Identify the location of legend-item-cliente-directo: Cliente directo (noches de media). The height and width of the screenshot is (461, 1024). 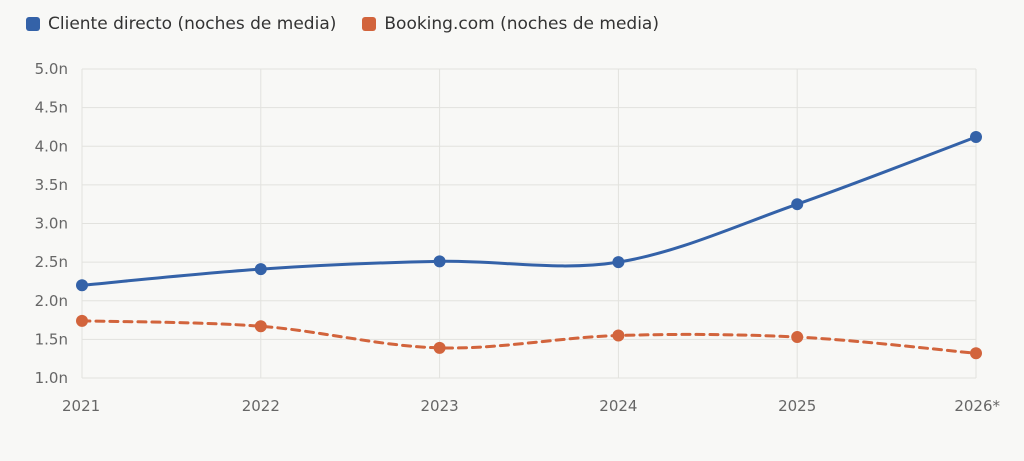
(181, 24).